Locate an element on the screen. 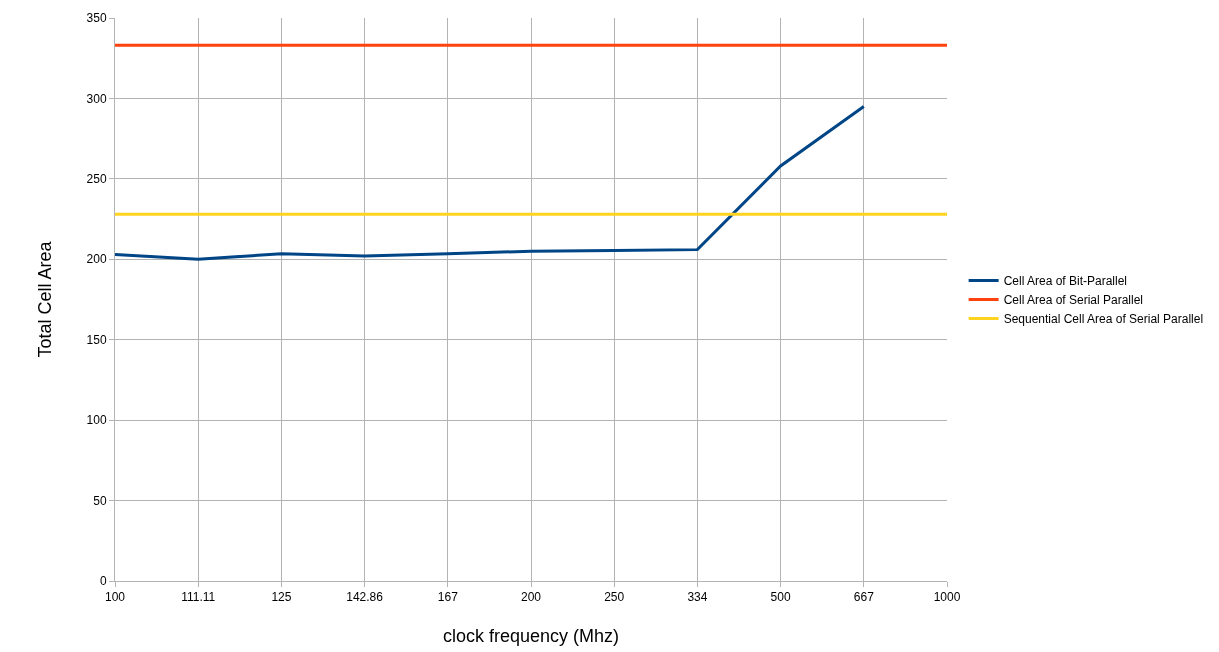  x-tick-label: 500 is located at coordinates (780, 597).